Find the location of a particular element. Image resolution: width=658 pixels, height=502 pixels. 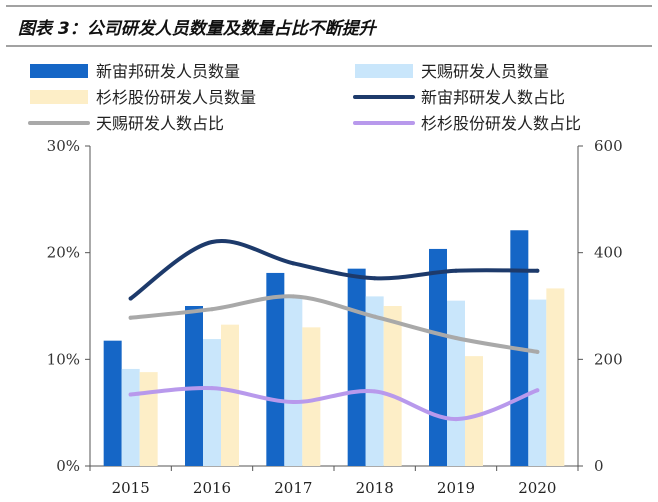

line-1-point-2020 is located at coordinates (537, 351).